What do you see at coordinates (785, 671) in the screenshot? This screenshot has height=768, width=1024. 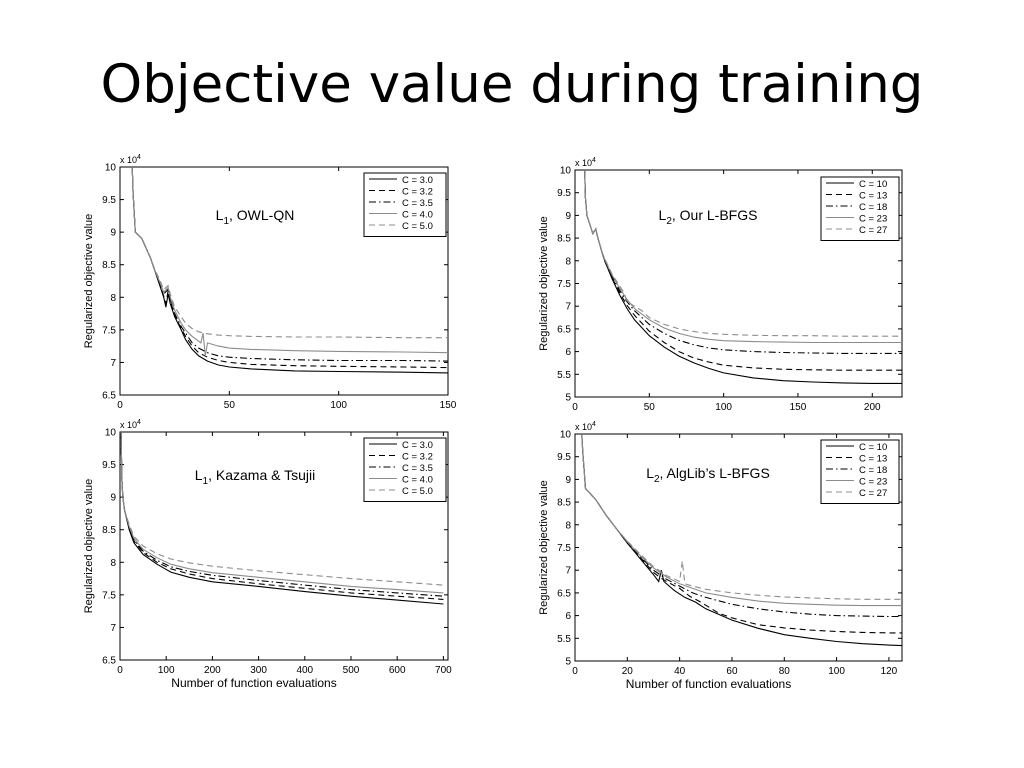 I see `x-tick-label: 80` at bounding box center [785, 671].